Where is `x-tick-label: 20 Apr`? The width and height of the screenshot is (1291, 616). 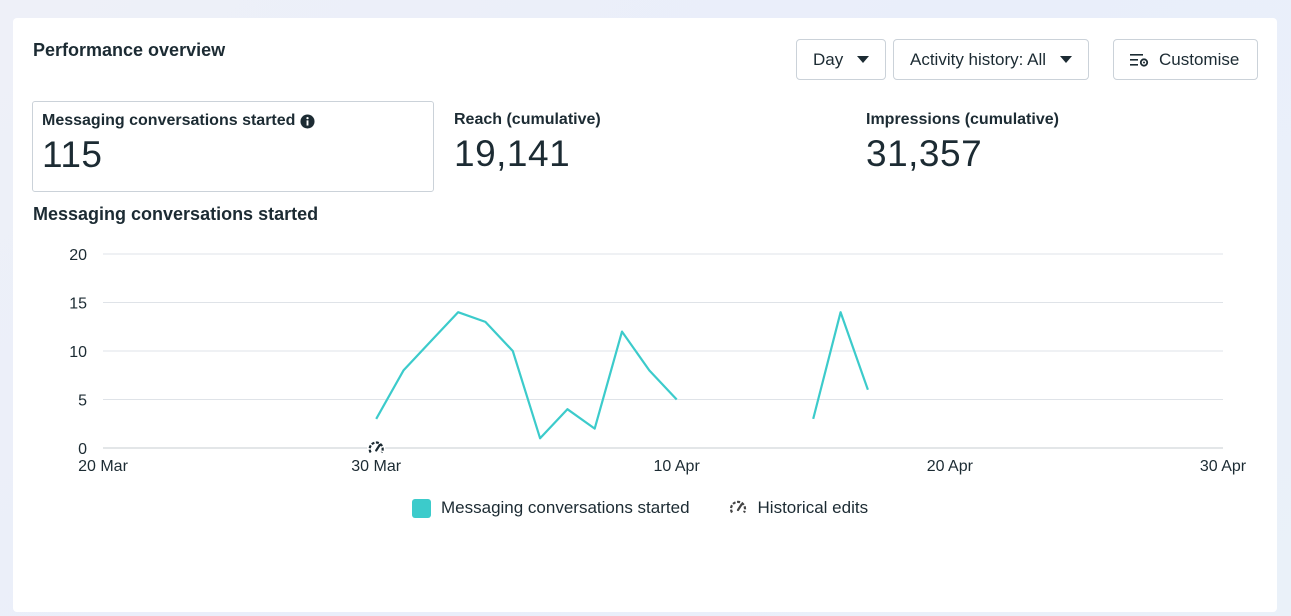 x-tick-label: 20 Apr is located at coordinates (950, 466).